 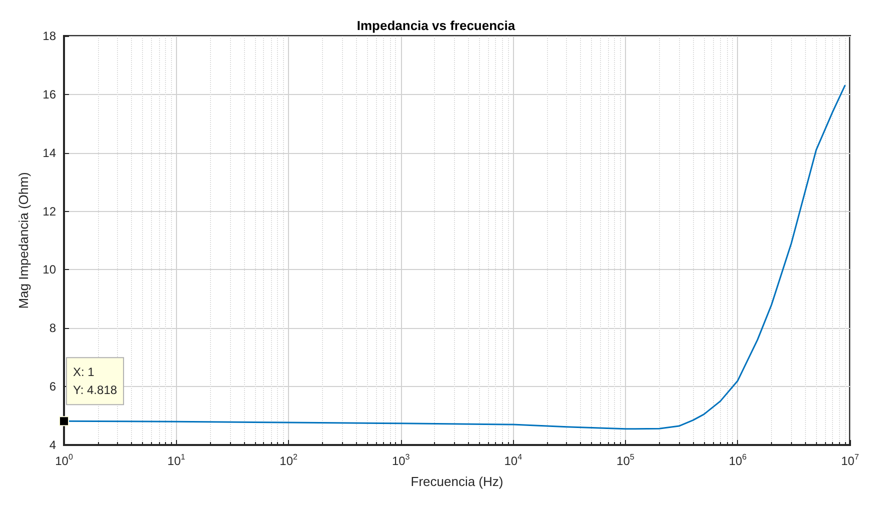 I want to click on y-tick-label: 16, so click(x=49, y=94).